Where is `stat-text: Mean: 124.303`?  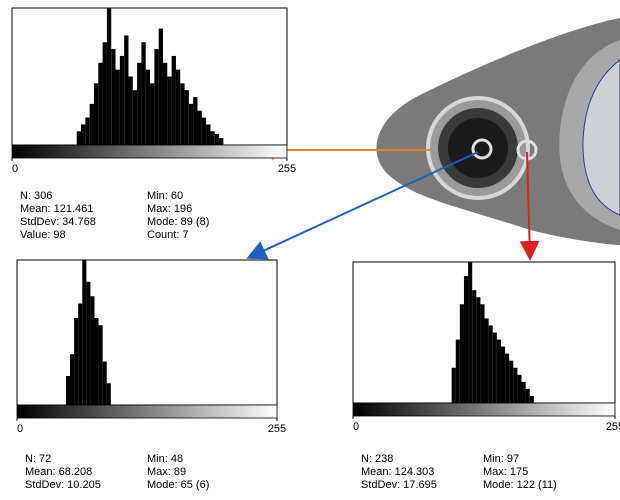 stat-text: Mean: 124.303 is located at coordinates (397, 472).